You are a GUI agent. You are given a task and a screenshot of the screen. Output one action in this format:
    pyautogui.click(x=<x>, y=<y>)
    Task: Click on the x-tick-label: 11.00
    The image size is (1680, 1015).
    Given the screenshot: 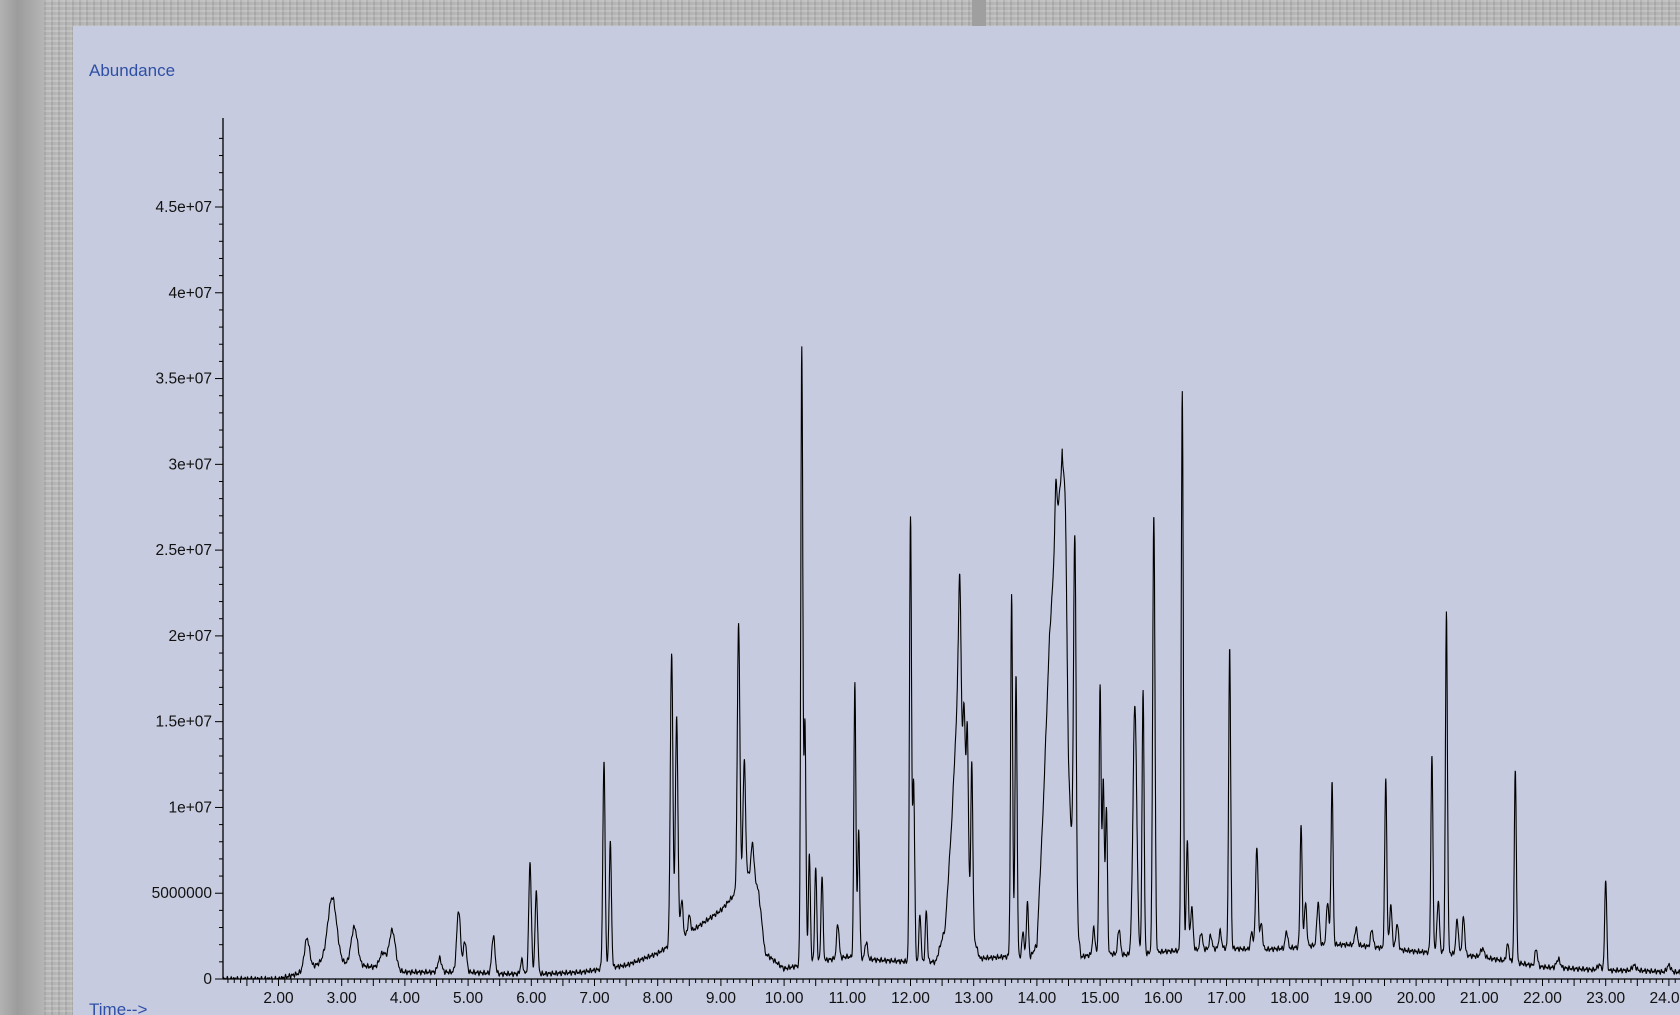 What is the action you would take?
    pyautogui.click(x=847, y=998)
    